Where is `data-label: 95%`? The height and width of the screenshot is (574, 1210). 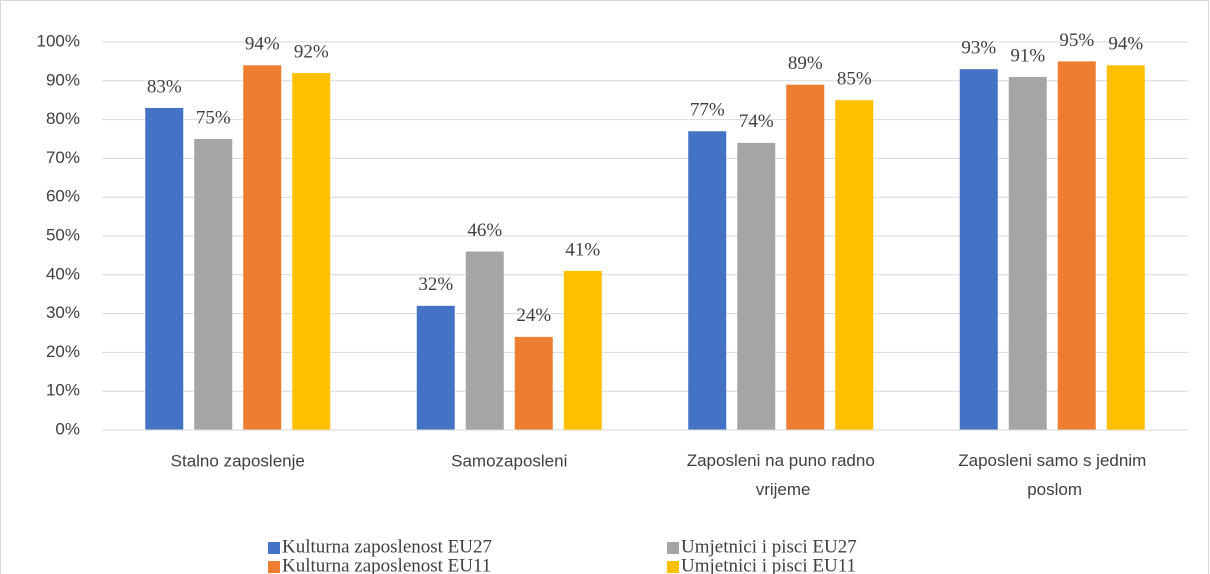 data-label: 95% is located at coordinates (1076, 40).